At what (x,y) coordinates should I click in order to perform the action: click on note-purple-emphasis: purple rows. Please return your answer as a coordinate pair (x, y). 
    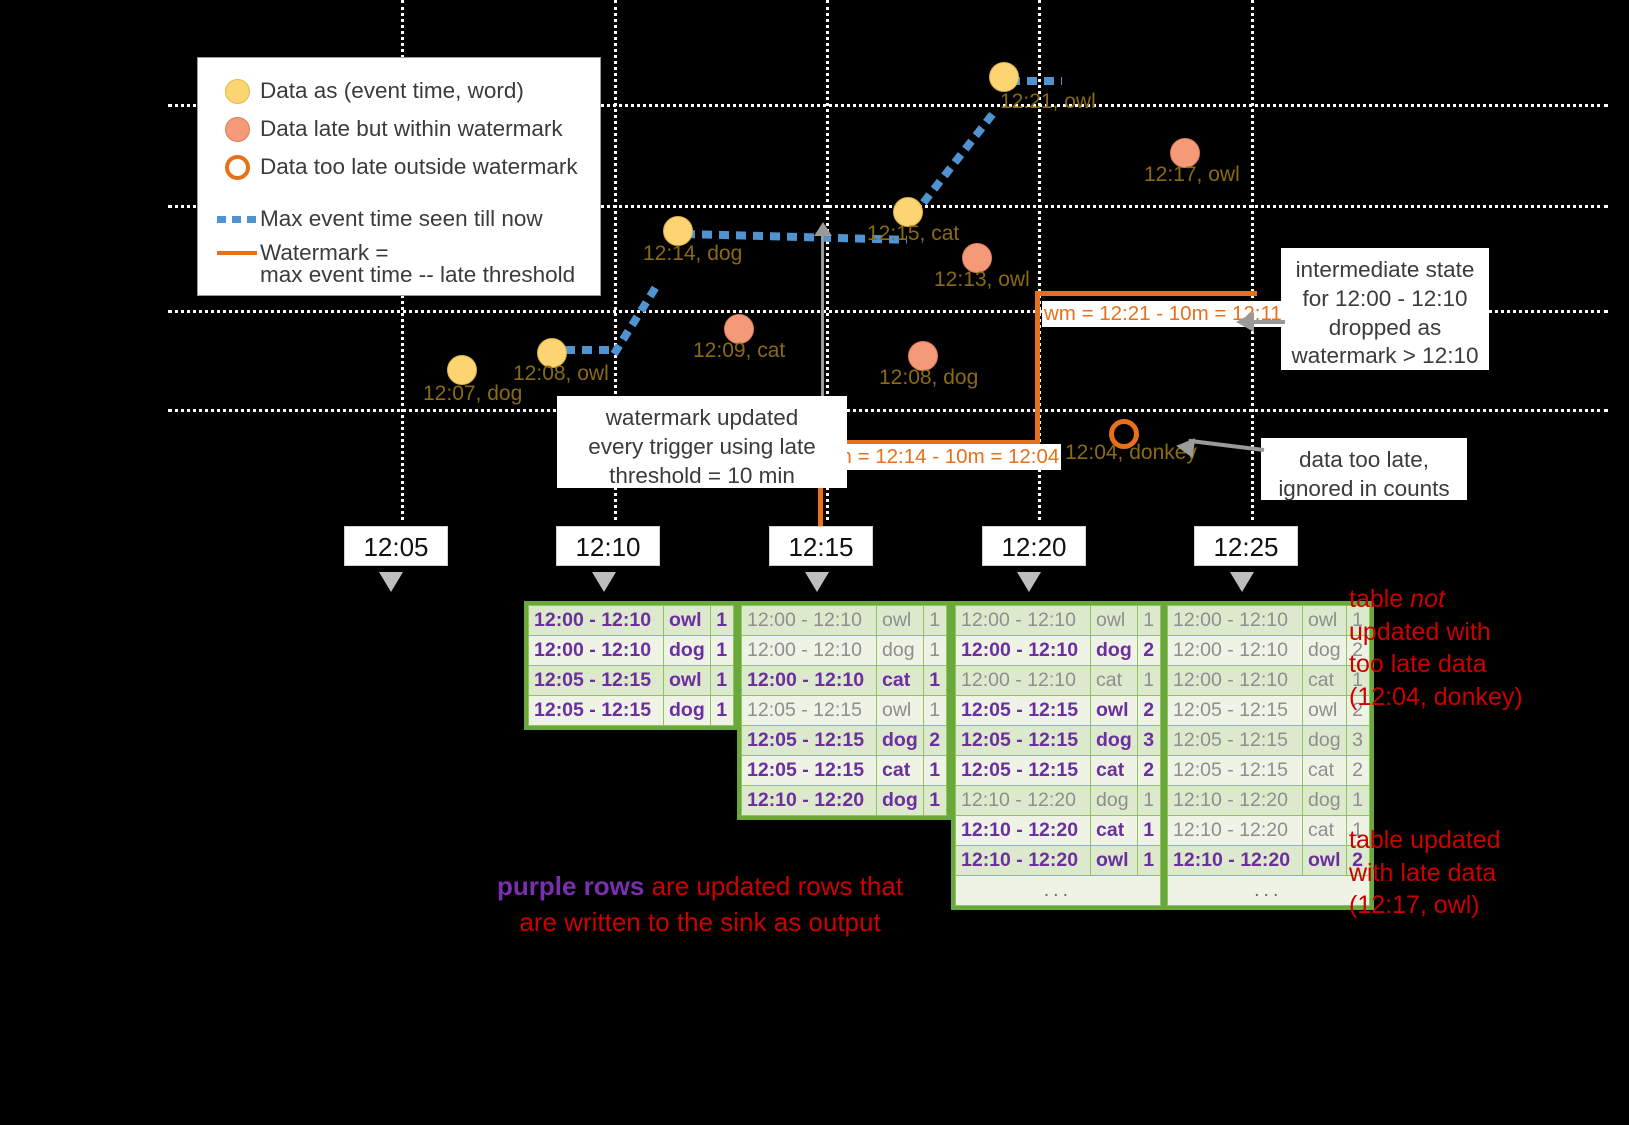
    Looking at the image, I should click on (571, 886).